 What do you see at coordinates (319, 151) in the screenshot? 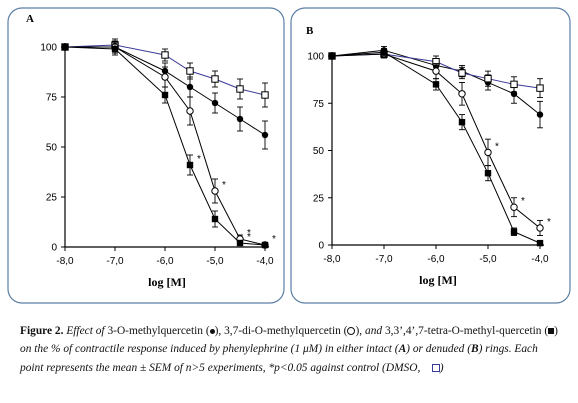
I see `panel-b-y-tick-label: 50` at bounding box center [319, 151].